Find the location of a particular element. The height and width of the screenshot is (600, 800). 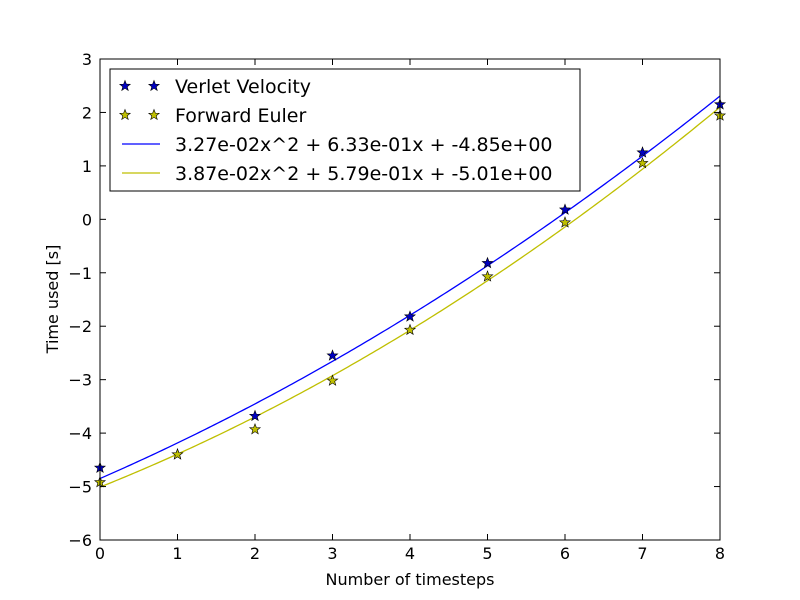

legend-entry-label: Forward Euler is located at coordinates (240, 116).